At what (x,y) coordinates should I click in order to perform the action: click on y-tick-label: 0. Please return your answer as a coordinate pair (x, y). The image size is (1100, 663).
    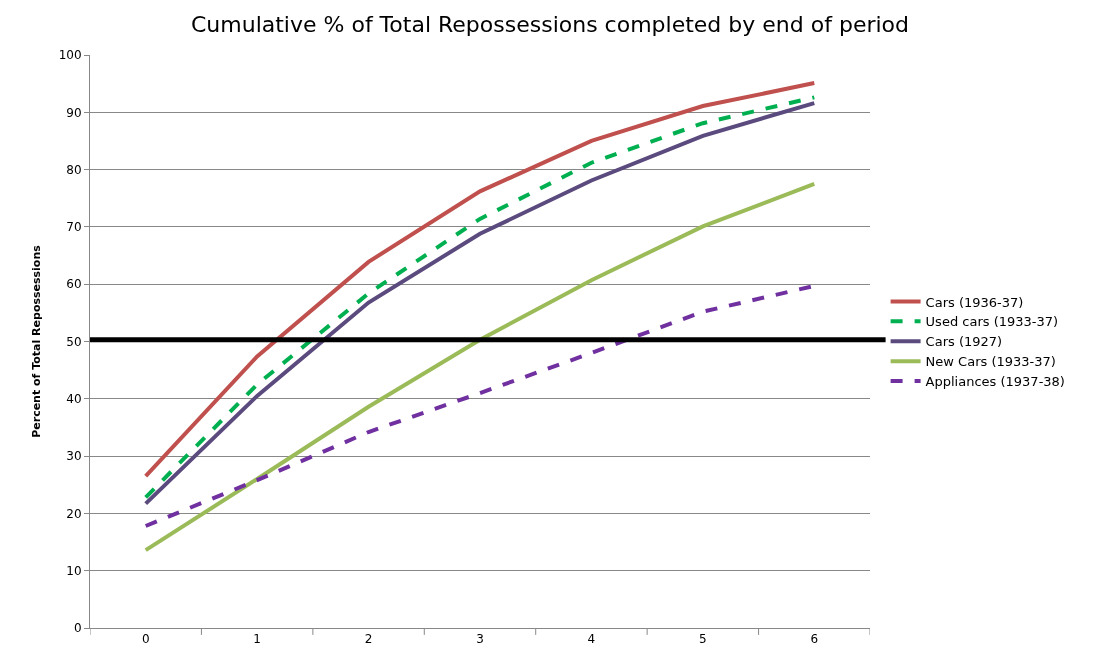
    Looking at the image, I should click on (77, 628).